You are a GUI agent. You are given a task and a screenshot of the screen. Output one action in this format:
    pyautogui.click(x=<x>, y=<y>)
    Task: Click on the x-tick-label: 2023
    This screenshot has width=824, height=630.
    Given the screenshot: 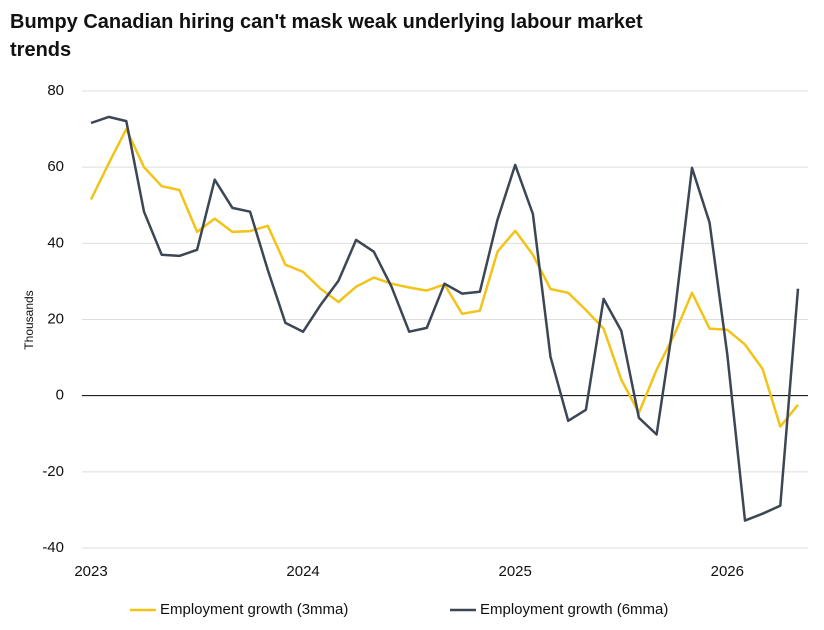 What is the action you would take?
    pyautogui.click(x=90, y=571)
    